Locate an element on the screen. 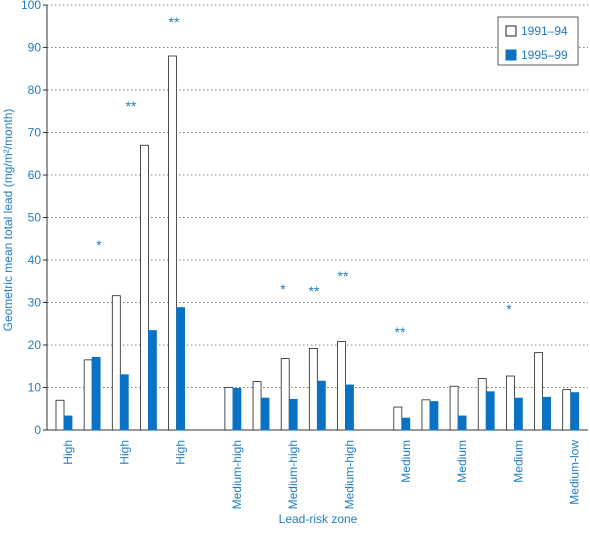 The width and height of the screenshot is (590, 535). y-axis-label: Geometric mean total lead (mg/m²/month) is located at coordinates (8, 220).